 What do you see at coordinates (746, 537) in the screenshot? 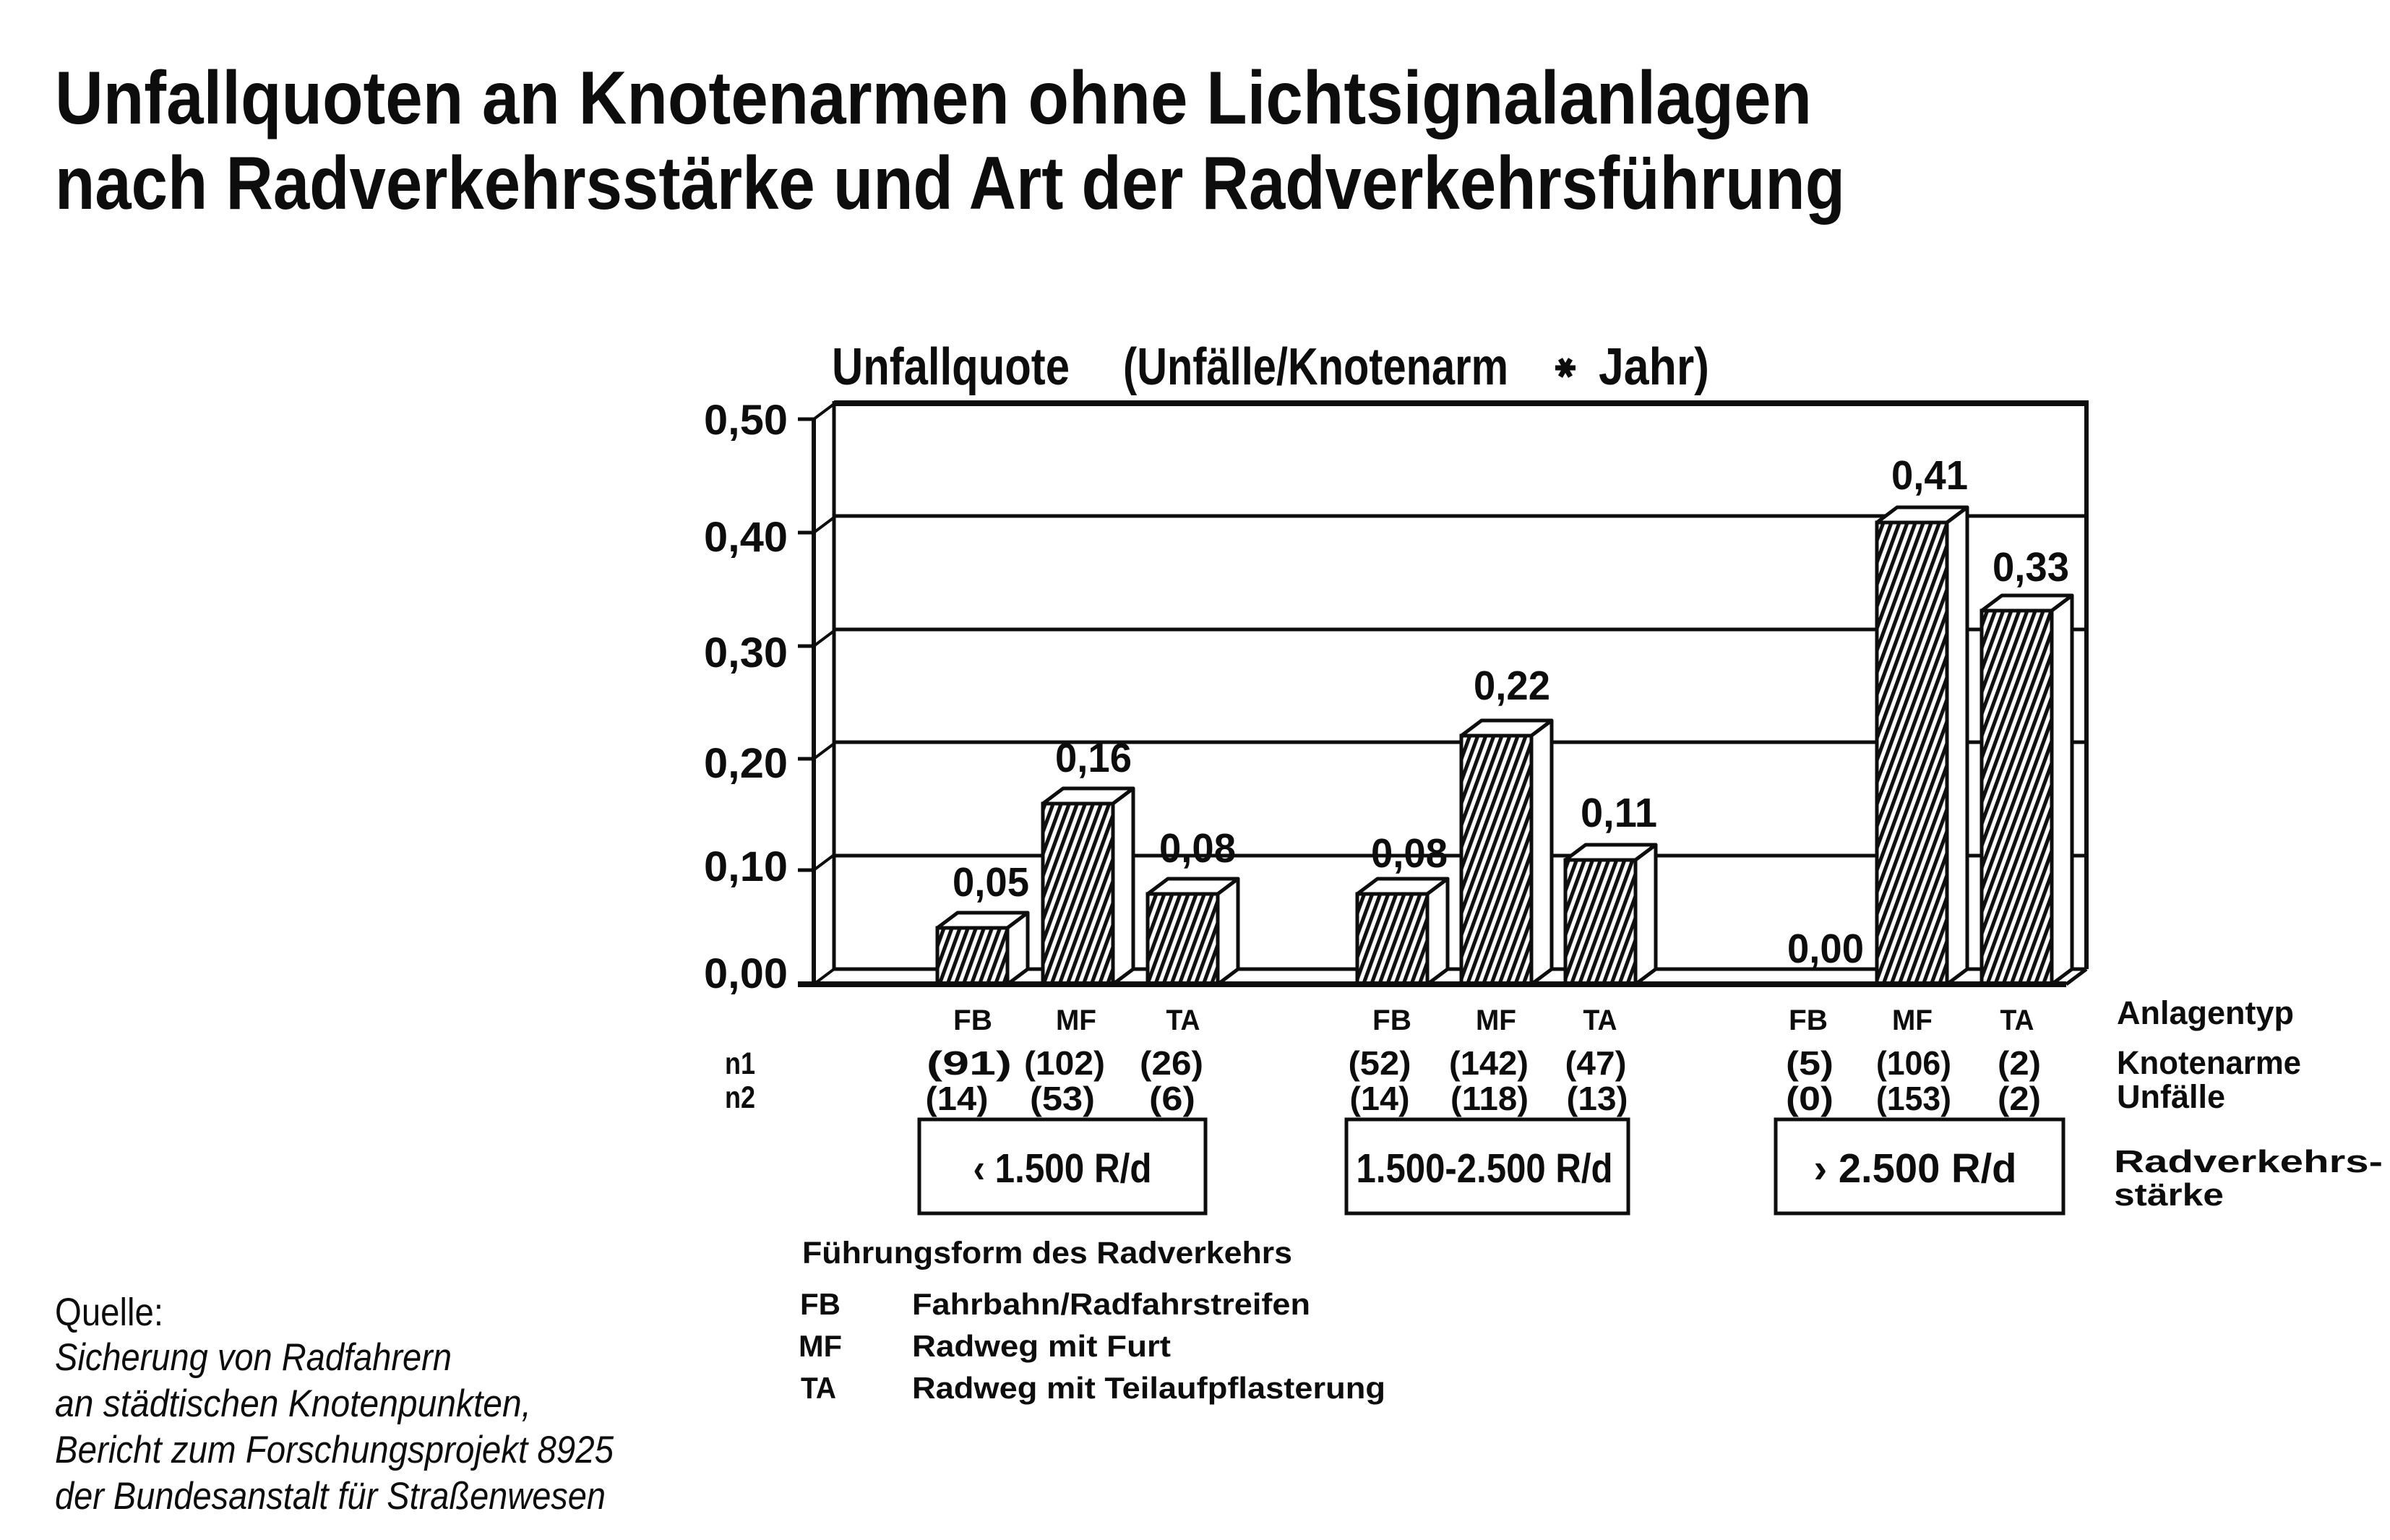
I see `svg-text: 0,40` at bounding box center [746, 537].